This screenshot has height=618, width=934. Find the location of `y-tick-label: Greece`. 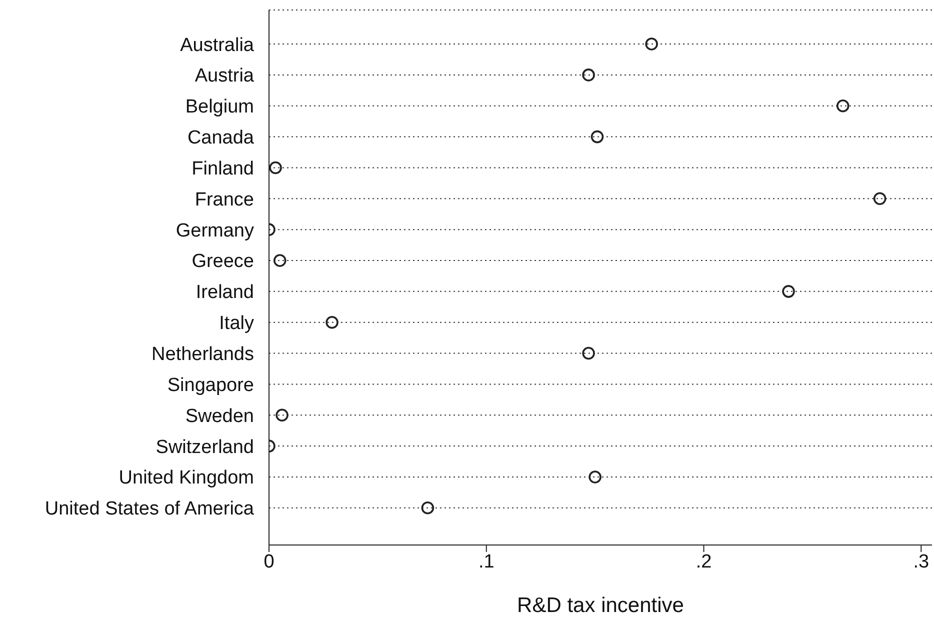

y-tick-label: Greece is located at coordinates (223, 261).